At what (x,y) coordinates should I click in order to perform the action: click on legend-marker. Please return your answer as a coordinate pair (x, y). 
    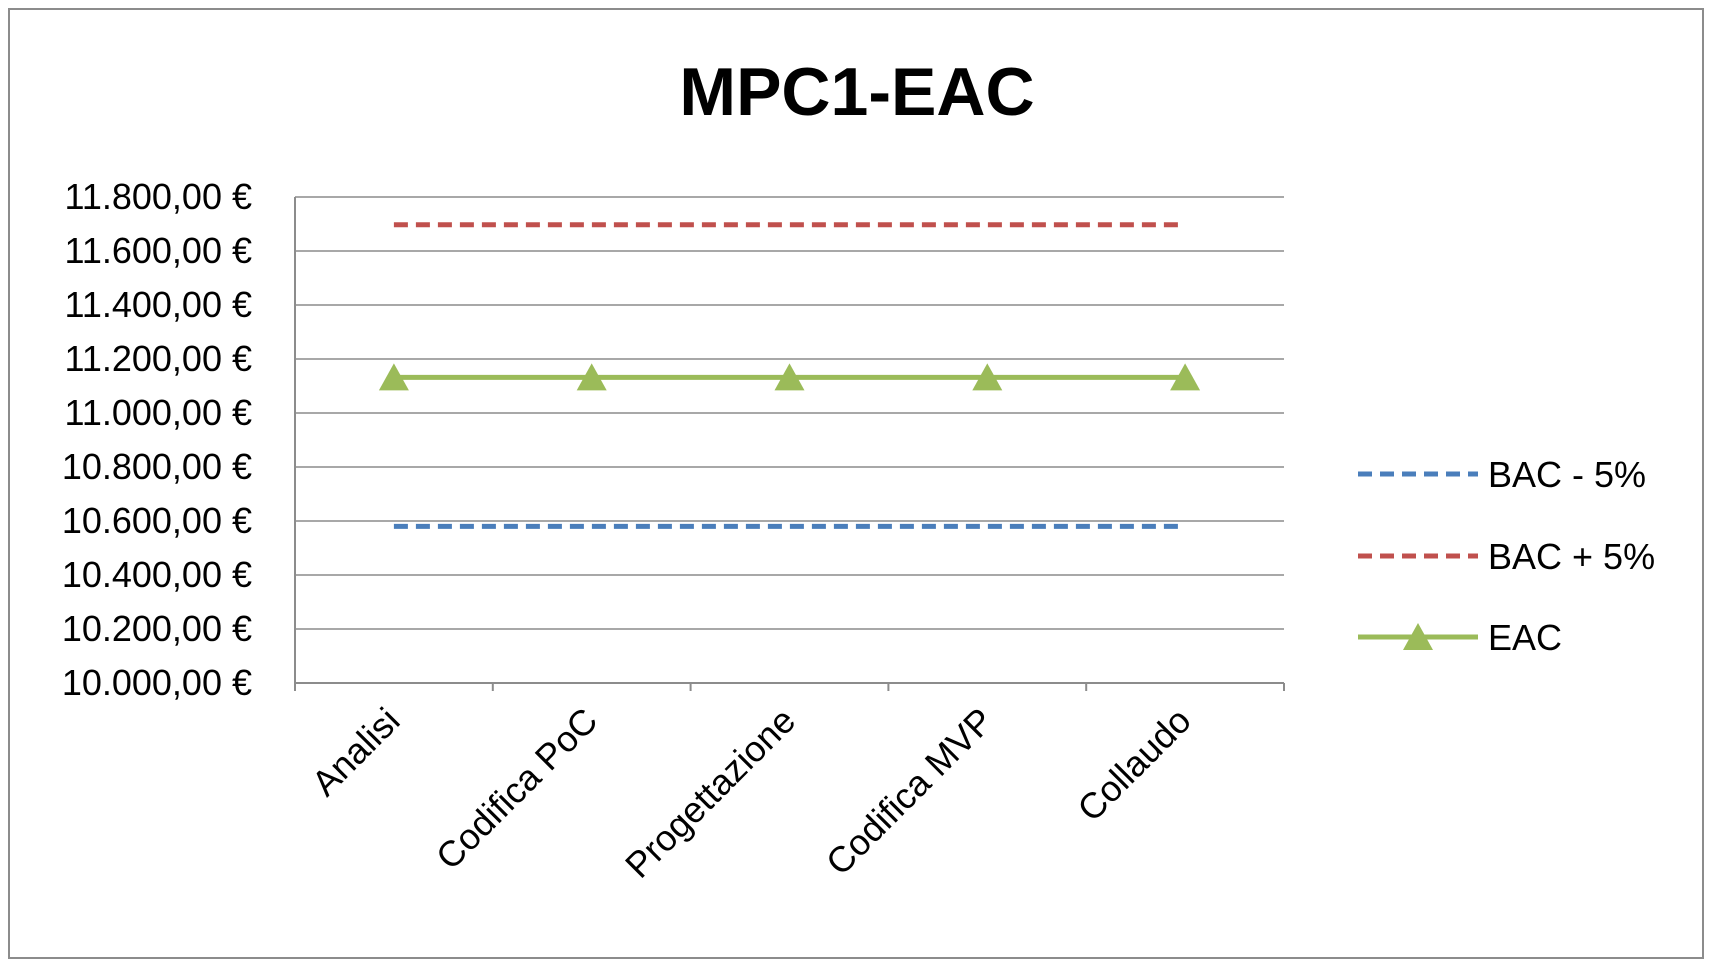
    Looking at the image, I should click on (1418, 636).